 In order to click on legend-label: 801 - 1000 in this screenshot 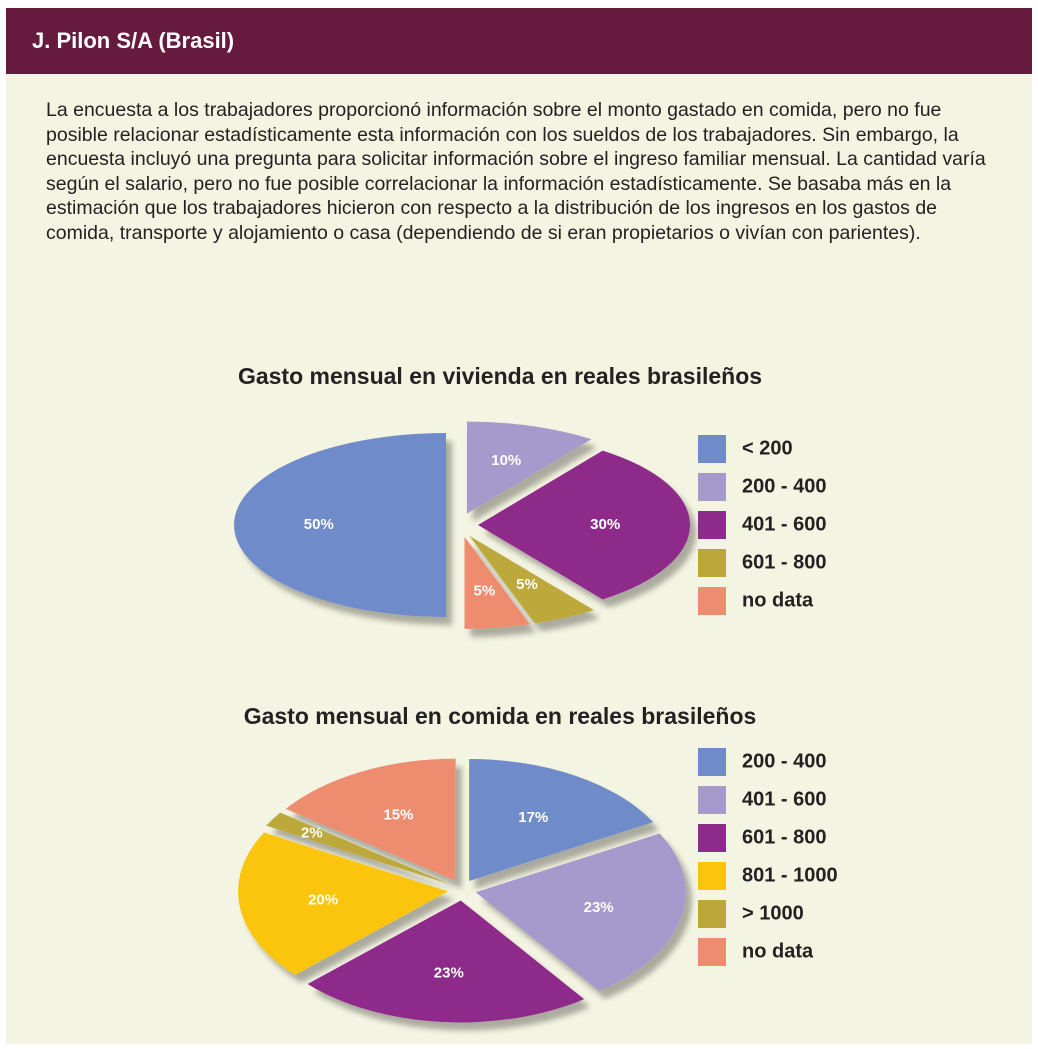, I will do `click(790, 875)`.